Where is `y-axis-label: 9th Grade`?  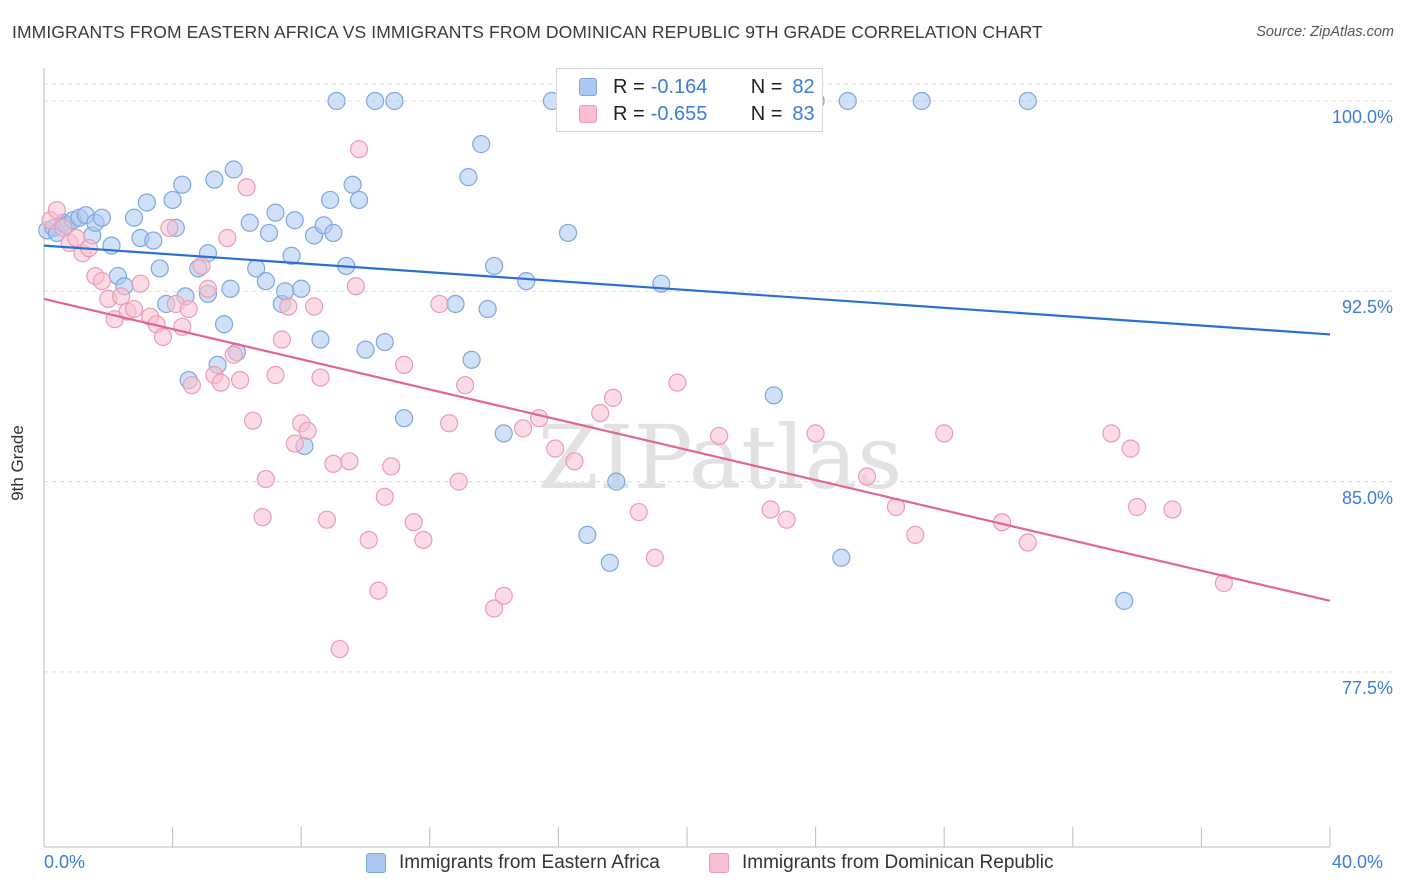
y-axis-label: 9th Grade is located at coordinates (17, 463).